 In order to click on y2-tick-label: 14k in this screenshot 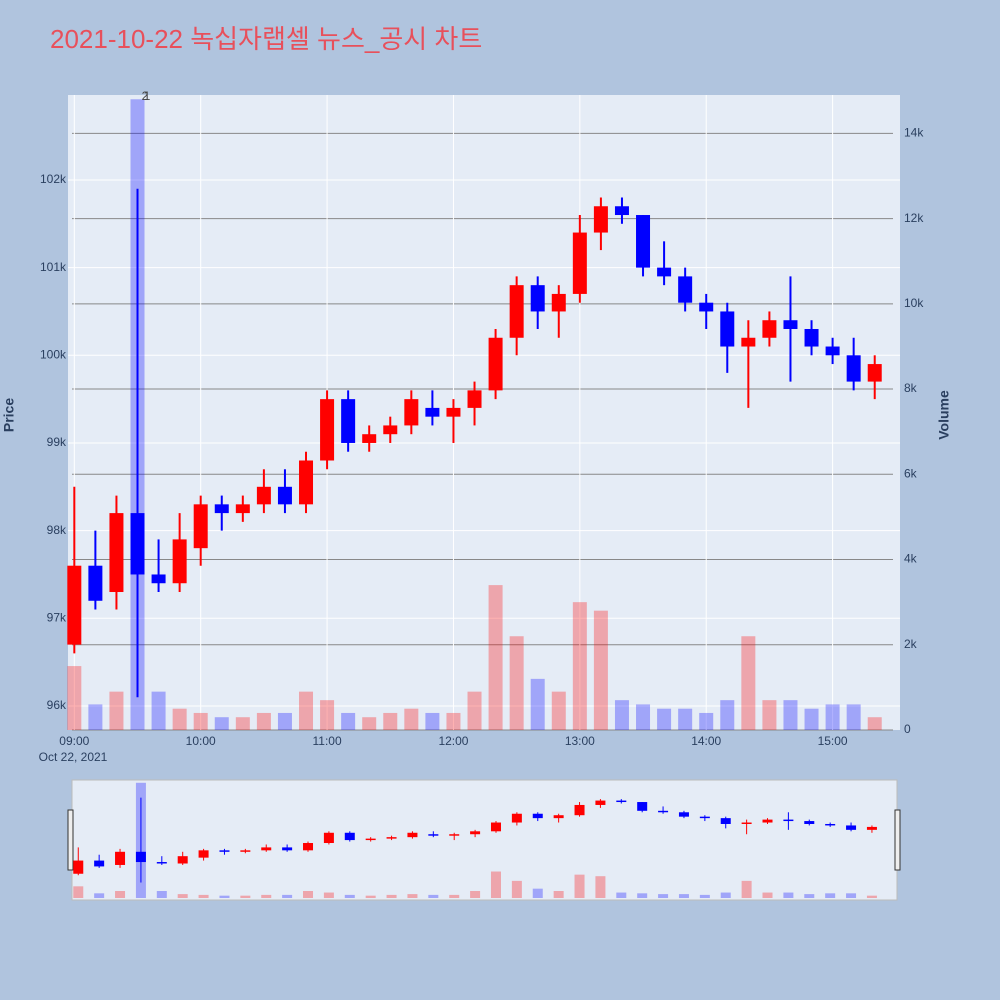, I will do `click(914, 133)`.